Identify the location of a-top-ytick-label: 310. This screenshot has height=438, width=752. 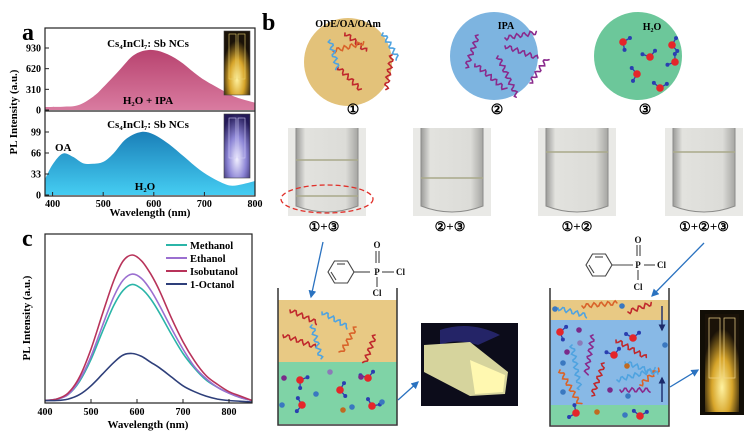
(33, 90).